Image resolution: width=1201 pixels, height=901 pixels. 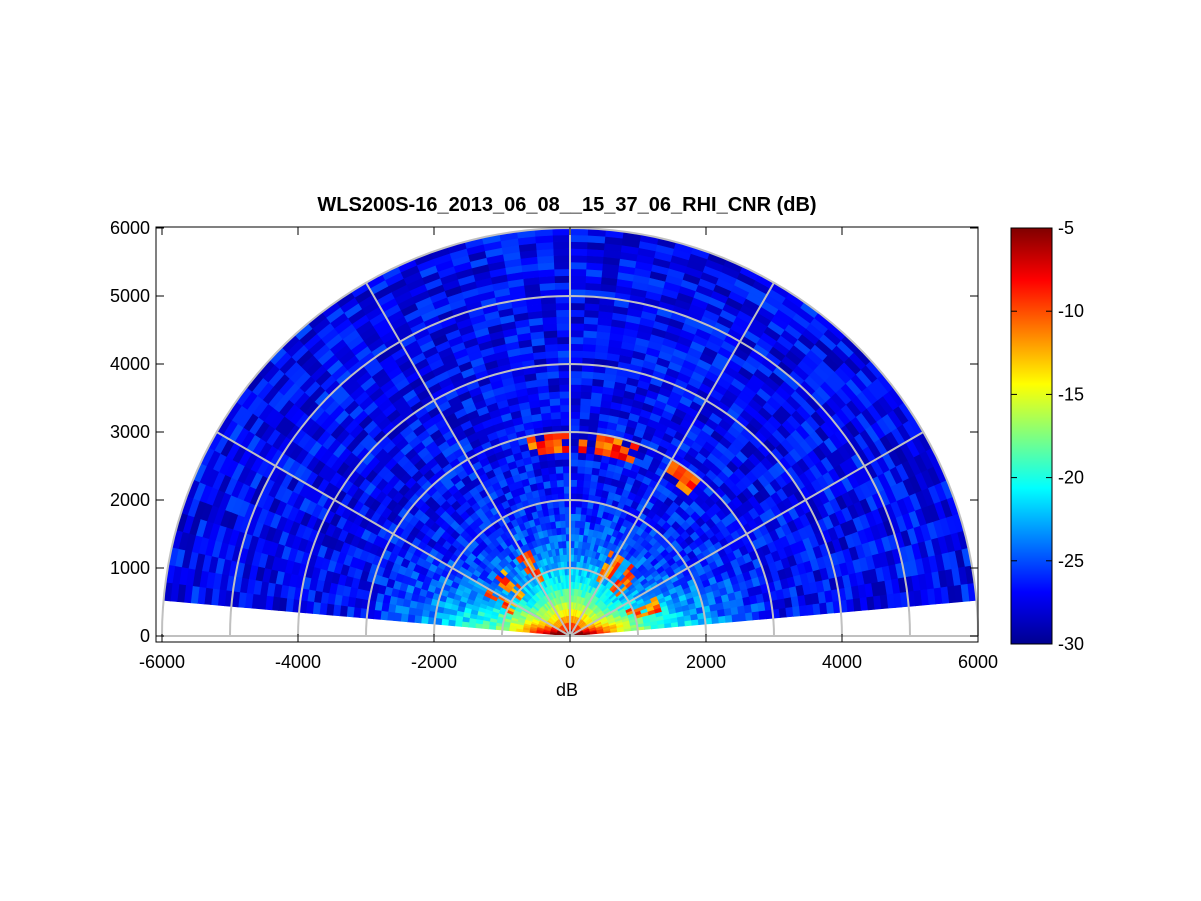 I want to click on colorbar-tick-label: -5, so click(x=1066, y=228).